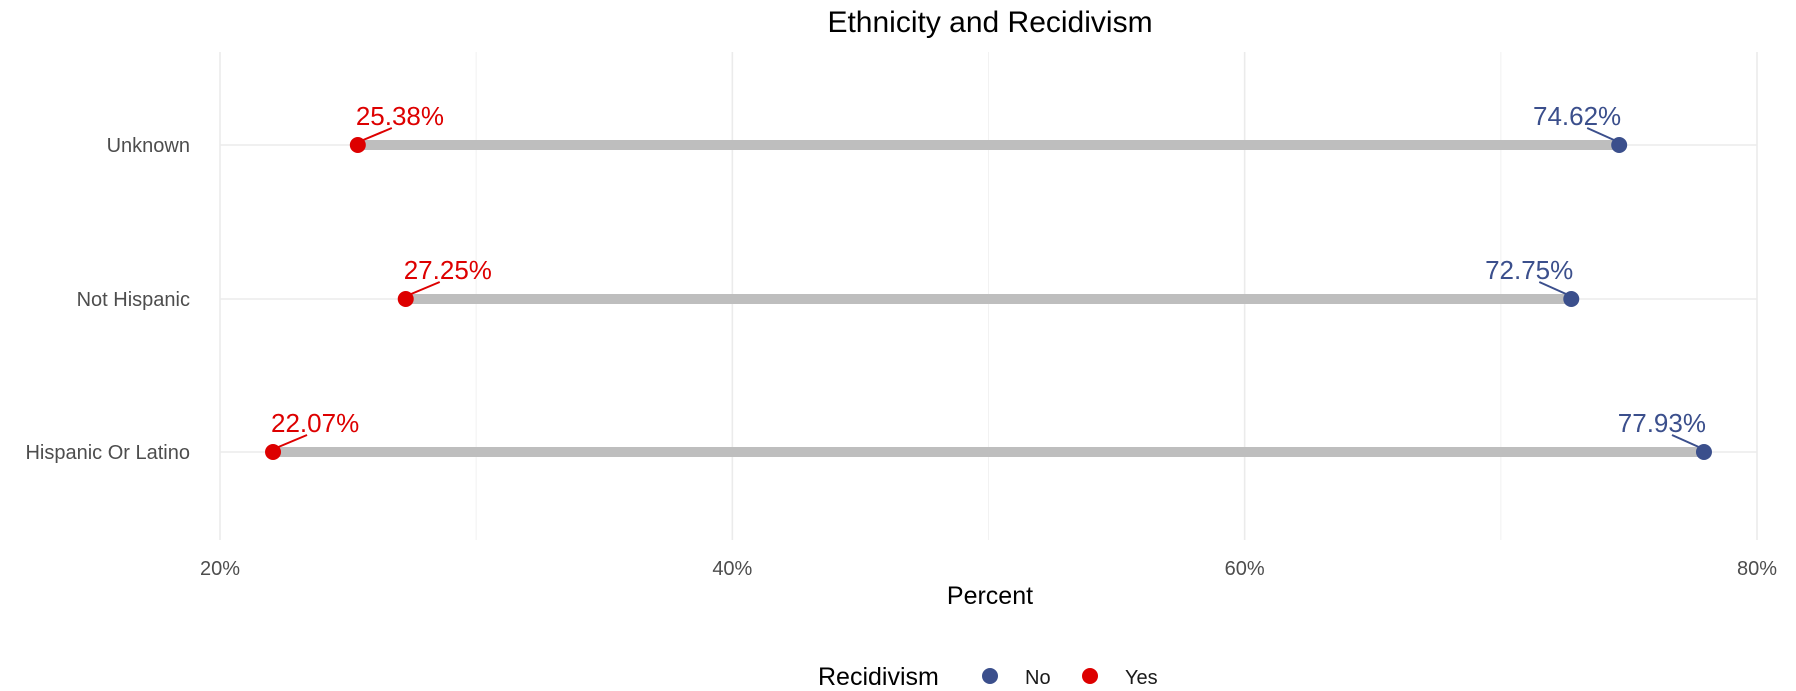  What do you see at coordinates (133, 300) in the screenshot?
I see `category-label: Not Hispanic` at bounding box center [133, 300].